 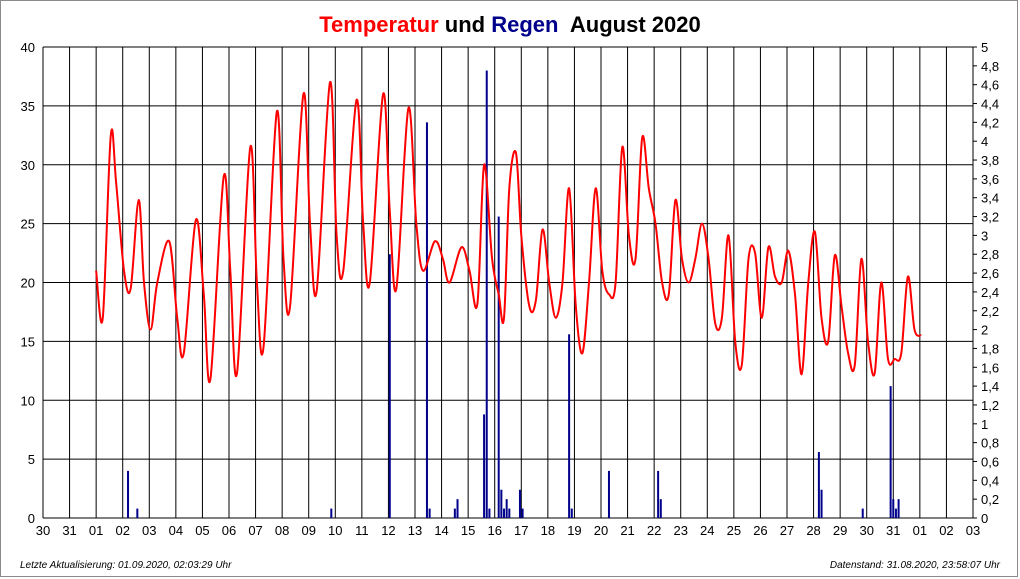 What do you see at coordinates (308, 530) in the screenshot?
I see `x-tick-label: 09` at bounding box center [308, 530].